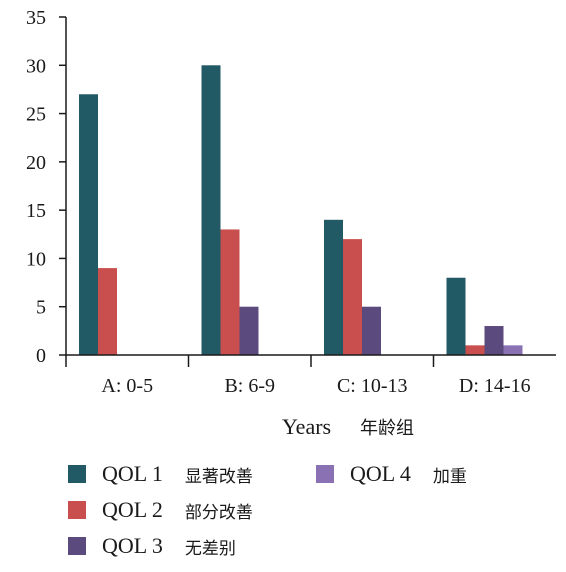 The width and height of the screenshot is (566, 572). What do you see at coordinates (36, 115) in the screenshot?
I see `y-tick-label: 25` at bounding box center [36, 115].